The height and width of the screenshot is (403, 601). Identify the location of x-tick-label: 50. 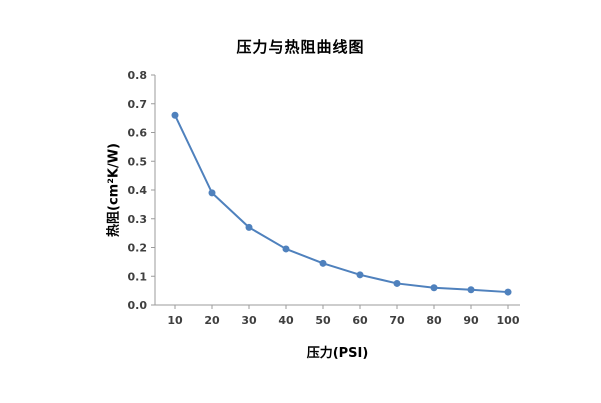
(323, 320).